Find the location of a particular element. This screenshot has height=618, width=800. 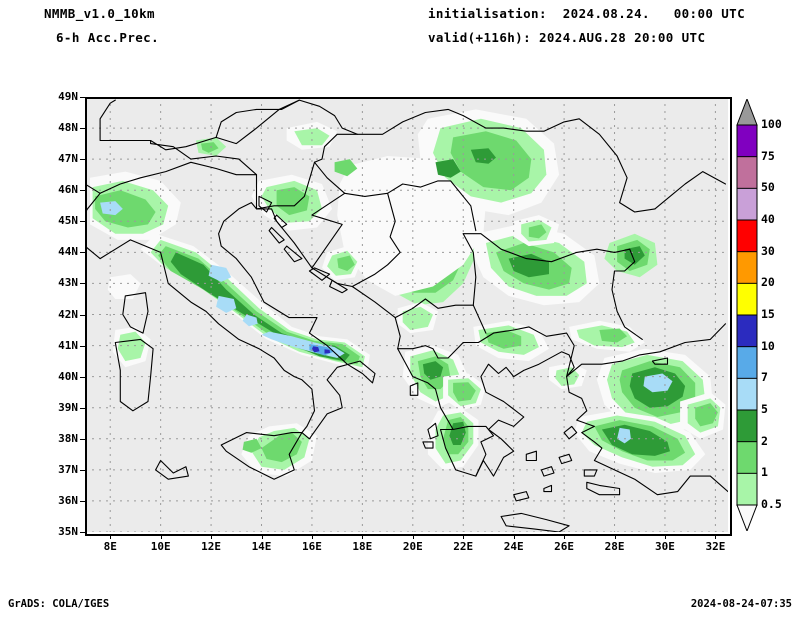

colorbar-tick-label: 1 is located at coordinates (764, 472).